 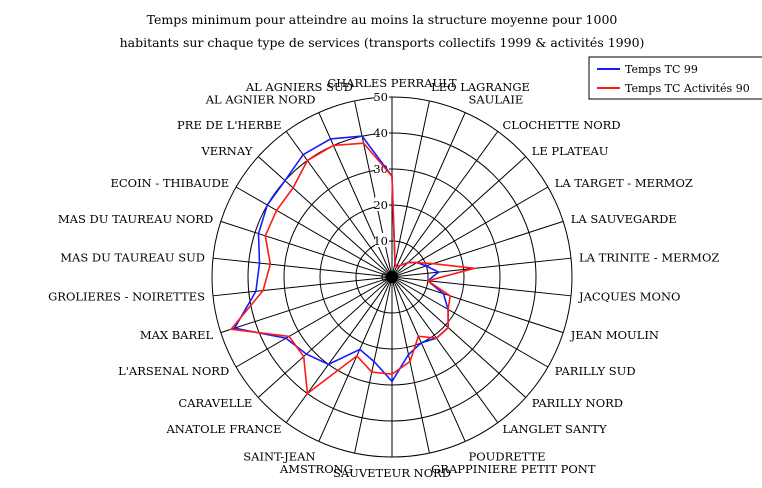 I want to click on legend: Temps TC 99 Temps TC Activités 90, so click(x=675, y=78).